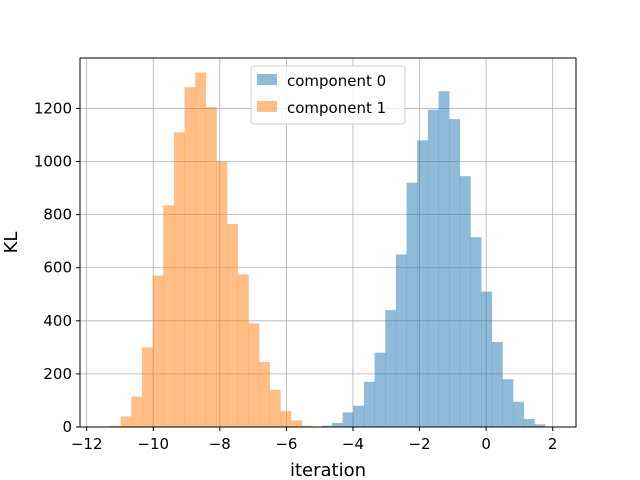 Image resolution: width=640 pixels, height=480 pixels. Describe the element at coordinates (286, 444) in the screenshot. I see `x-tick-label: −6` at that location.